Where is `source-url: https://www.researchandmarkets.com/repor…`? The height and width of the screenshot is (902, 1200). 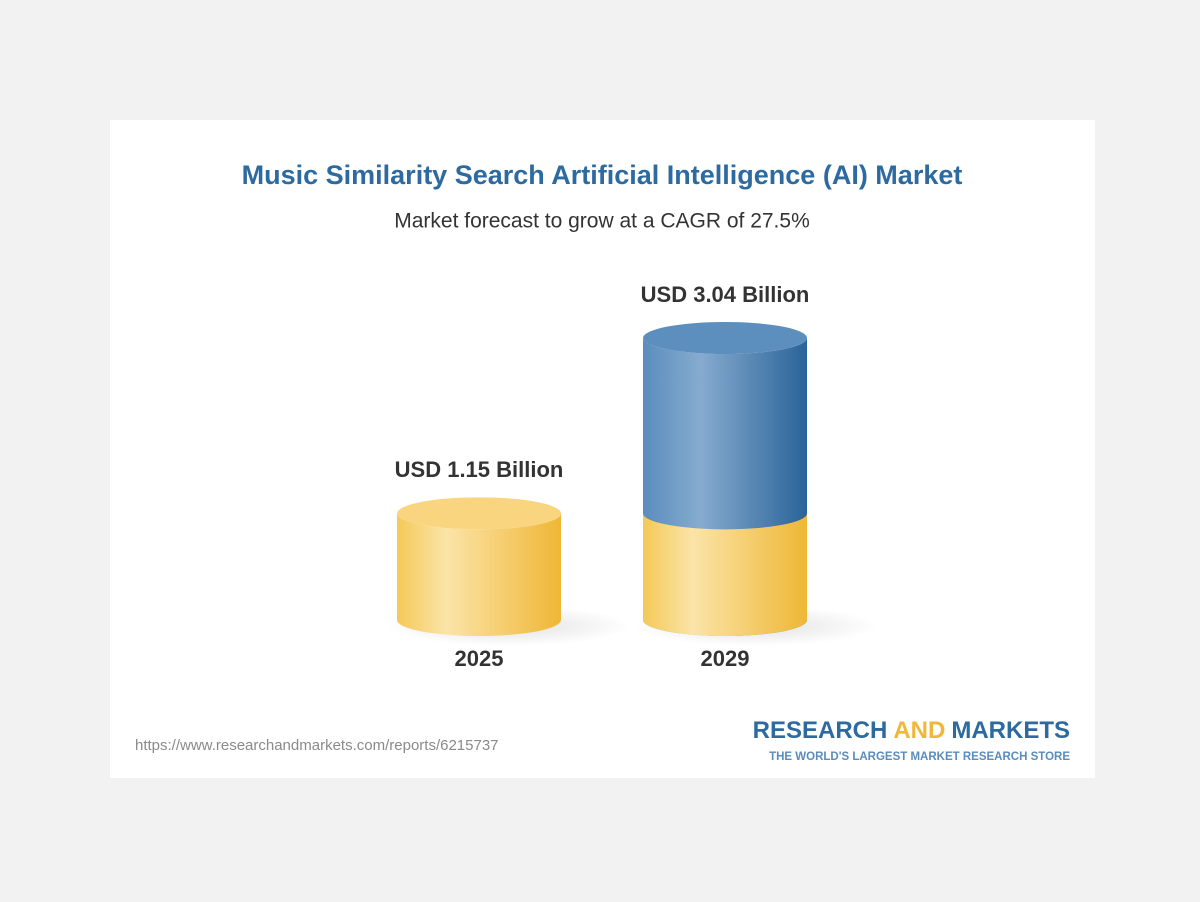
source-url: https://www.researchandmarkets.com/repor… is located at coordinates (317, 745).